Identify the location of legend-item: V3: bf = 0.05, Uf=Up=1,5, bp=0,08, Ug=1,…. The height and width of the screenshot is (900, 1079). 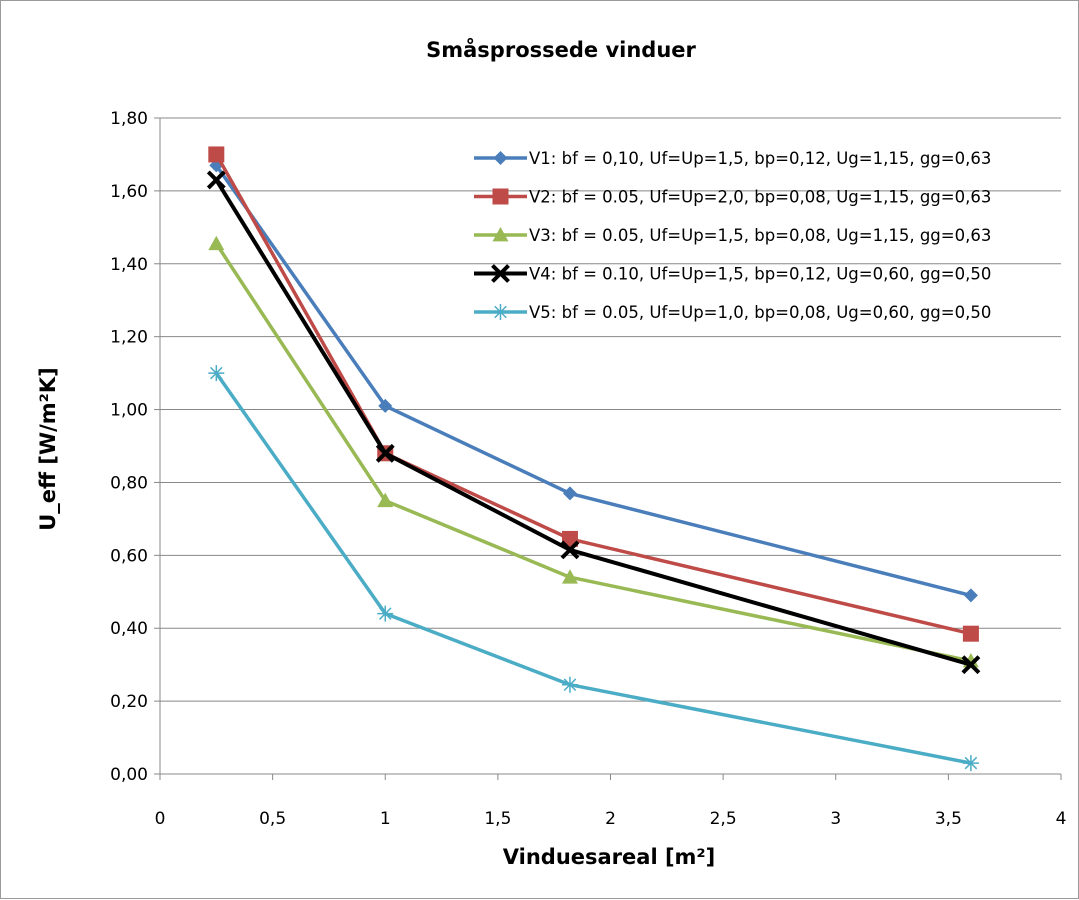
(732, 235).